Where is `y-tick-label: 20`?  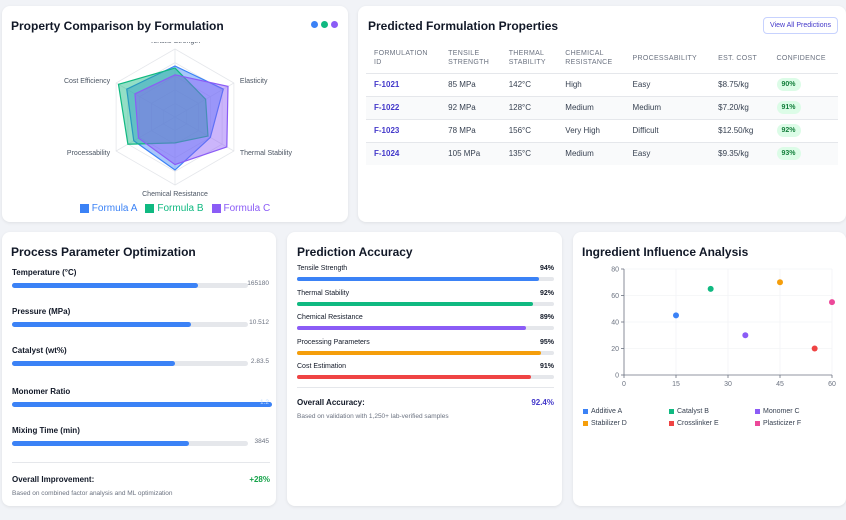 y-tick-label: 20 is located at coordinates (615, 349).